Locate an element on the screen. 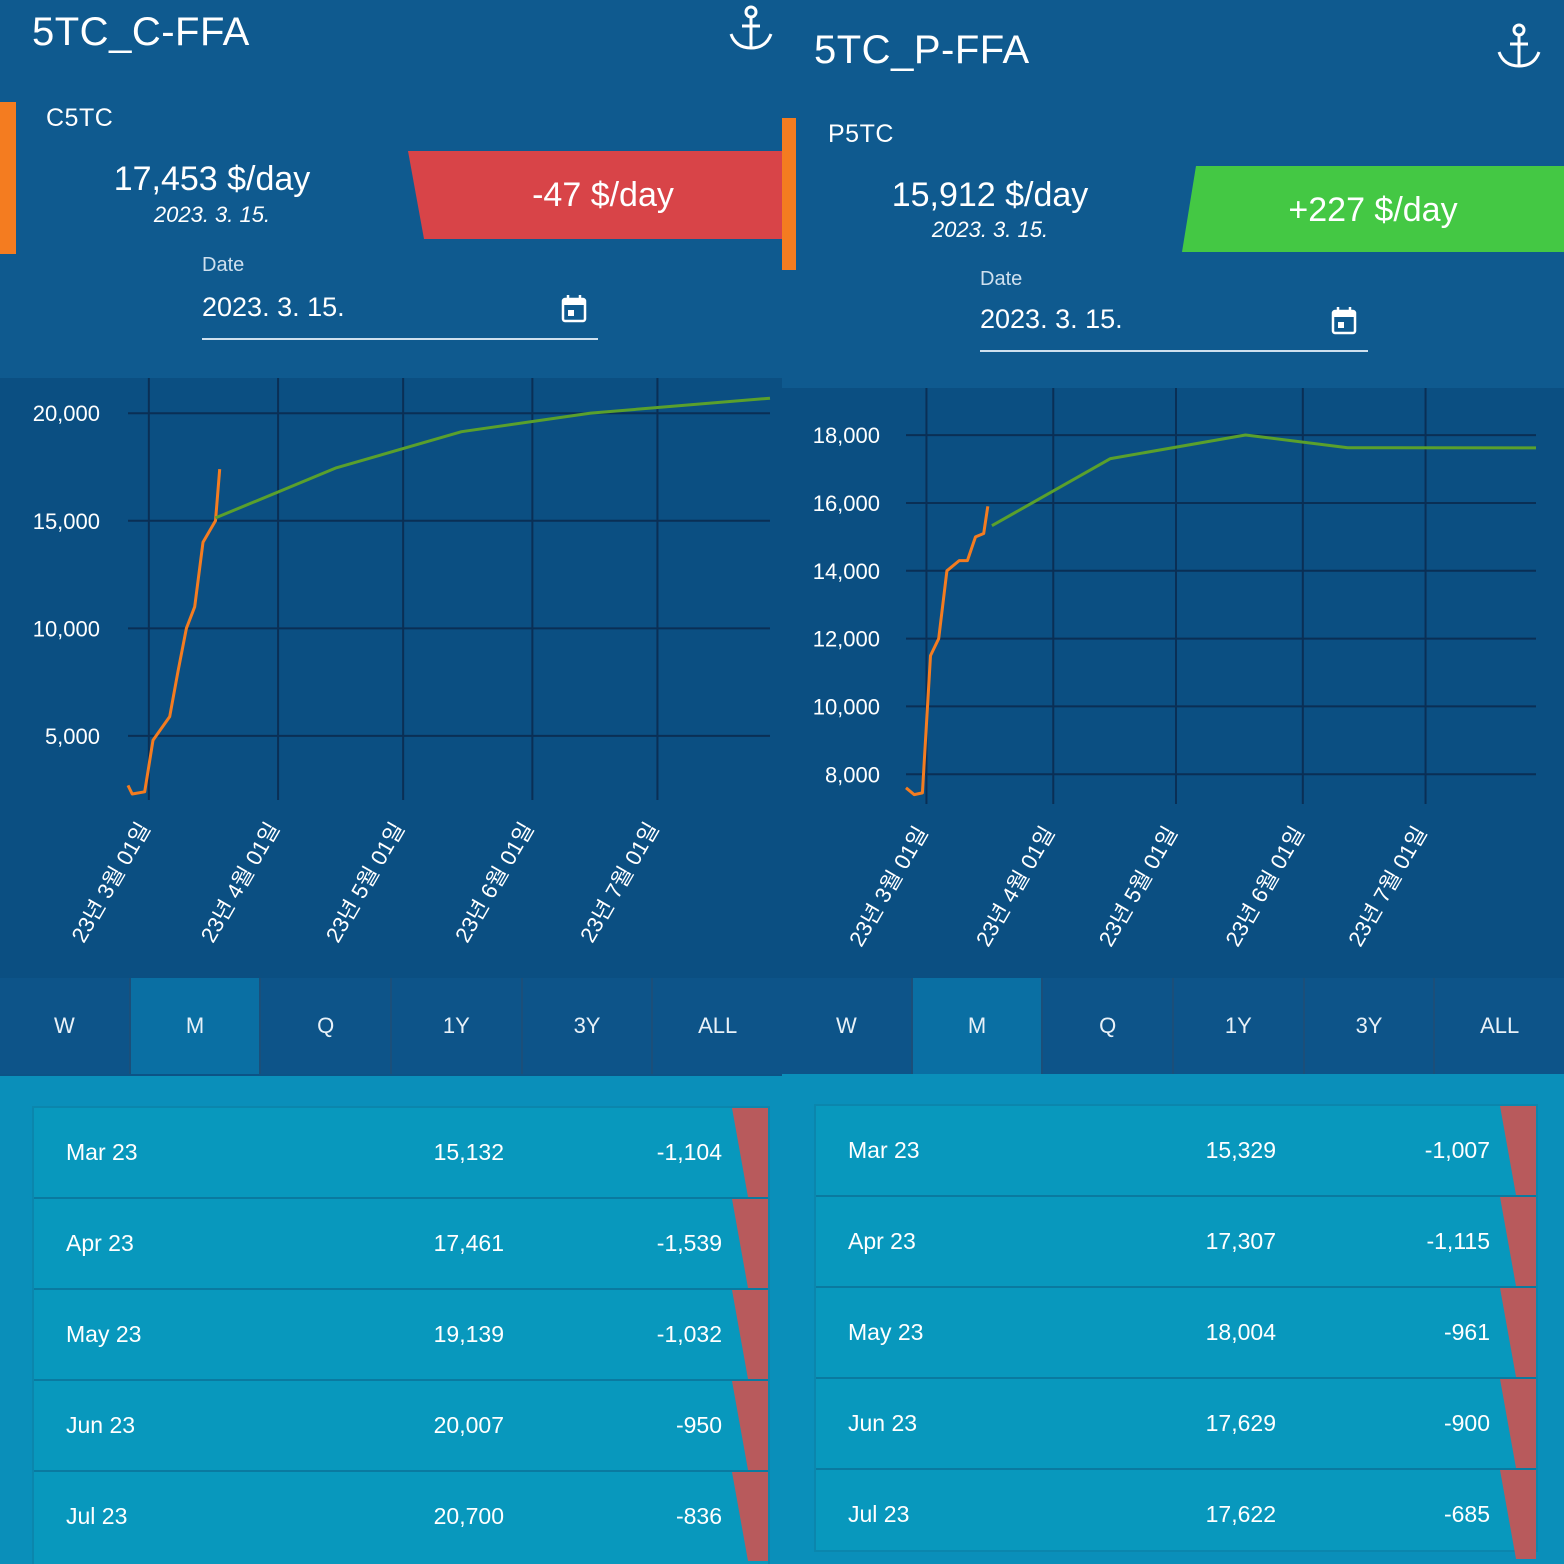  y-tick-label: 18,000 is located at coordinates (846, 435).